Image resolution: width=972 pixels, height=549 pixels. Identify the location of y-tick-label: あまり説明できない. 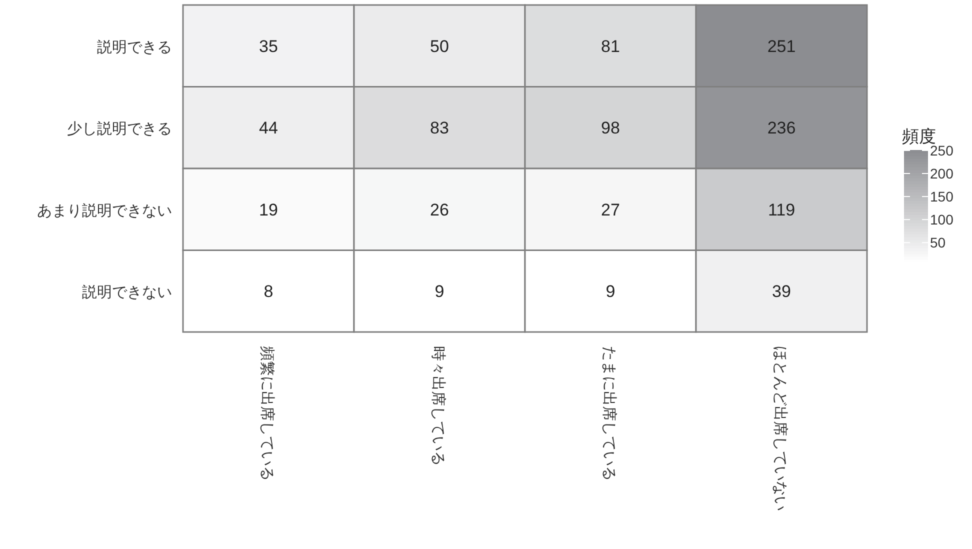
(104, 211).